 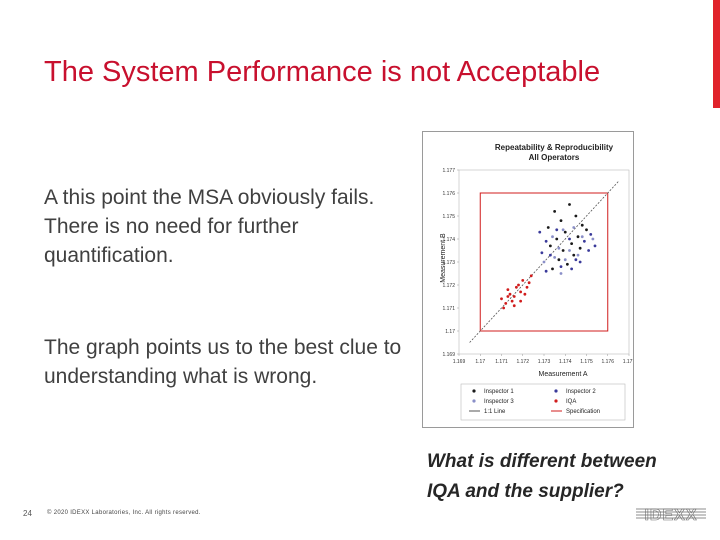 What do you see at coordinates (554, 157) in the screenshot?
I see `chart-subtitle: All Operators` at bounding box center [554, 157].